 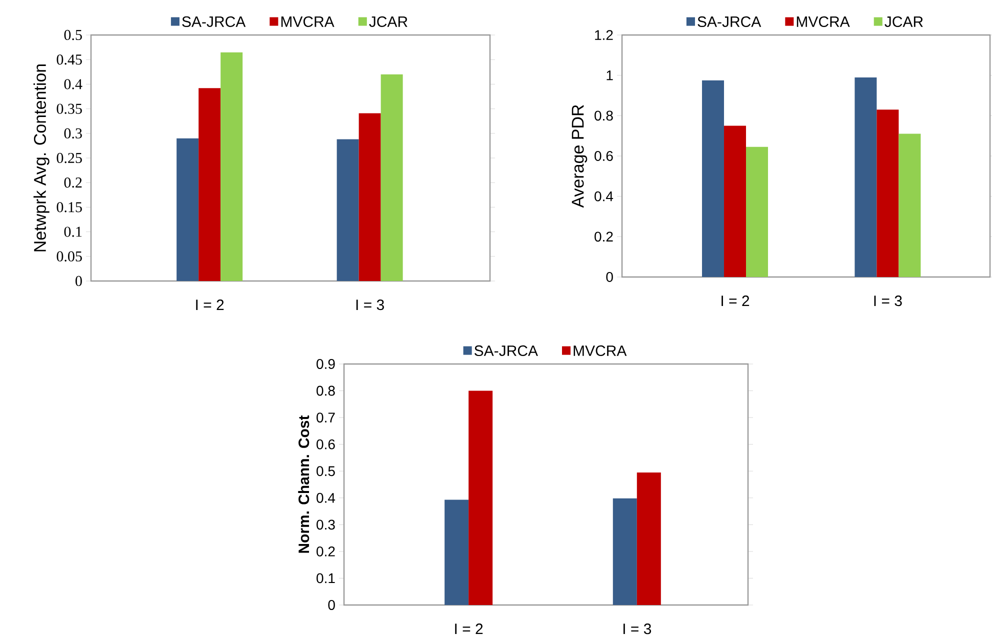 What do you see at coordinates (69, 158) in the screenshot?
I see `y-tick-label: 0.25` at bounding box center [69, 158].